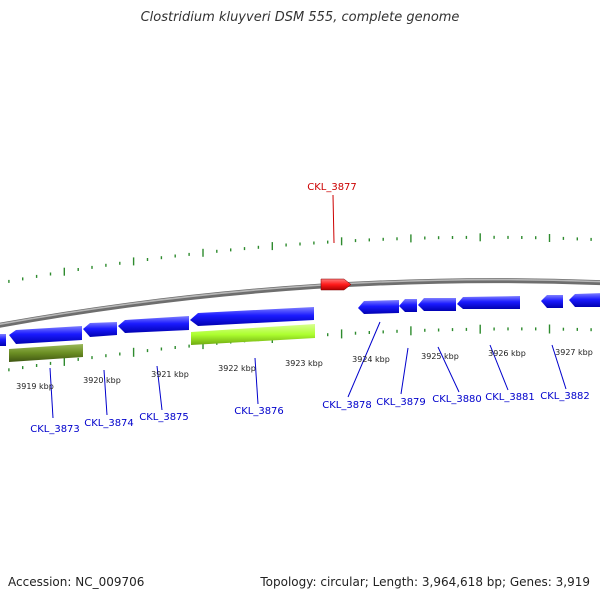  I want to click on gene-block-reverse-end, so click(584, 300).